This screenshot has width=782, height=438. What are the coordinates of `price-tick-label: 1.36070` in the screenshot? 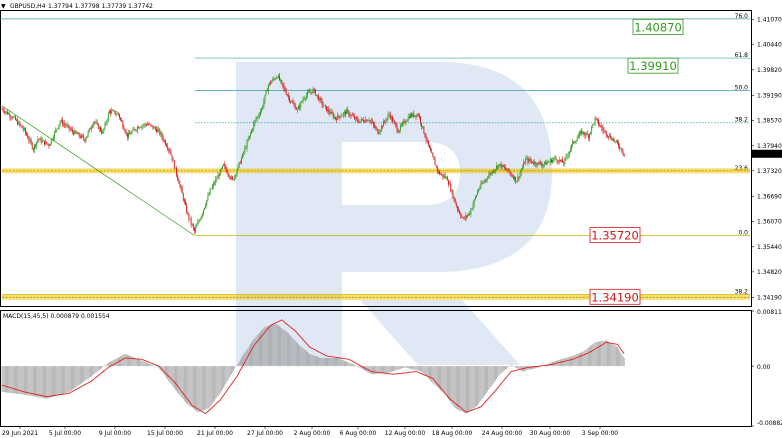 It's located at (769, 221).